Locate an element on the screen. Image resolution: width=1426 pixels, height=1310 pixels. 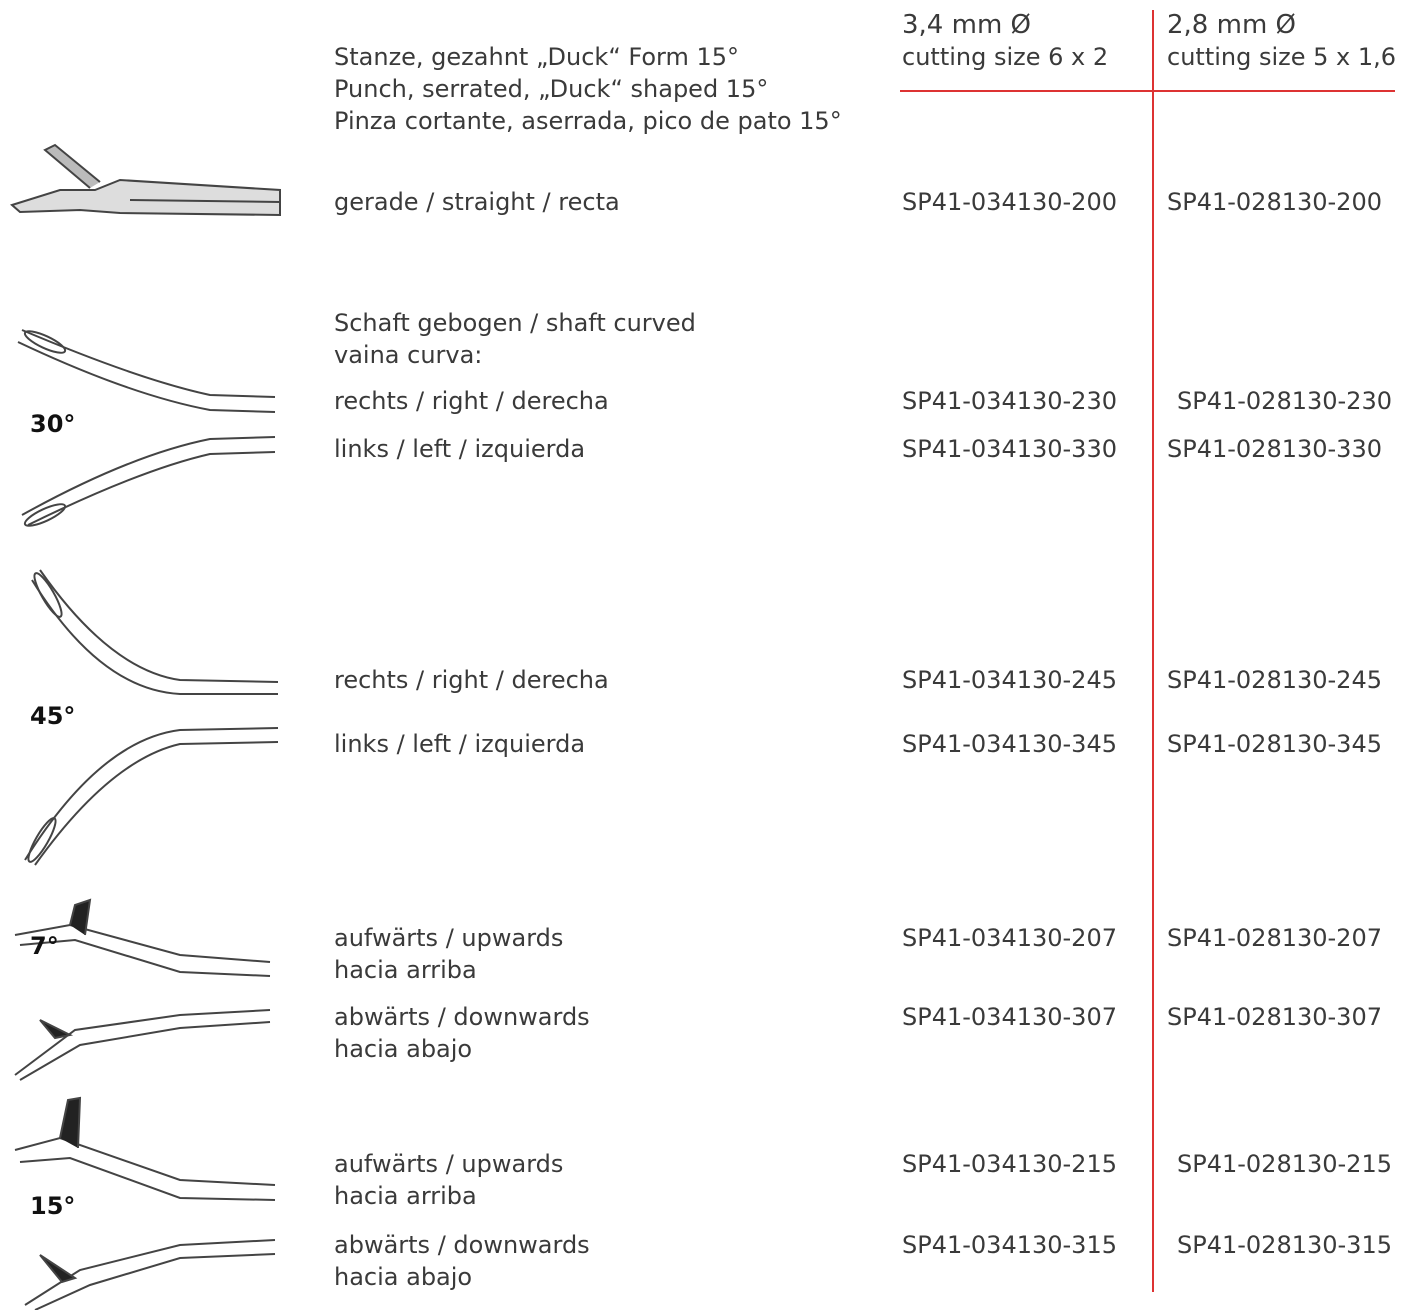
code: SP41-028130-330 is located at coordinates (1274, 449).